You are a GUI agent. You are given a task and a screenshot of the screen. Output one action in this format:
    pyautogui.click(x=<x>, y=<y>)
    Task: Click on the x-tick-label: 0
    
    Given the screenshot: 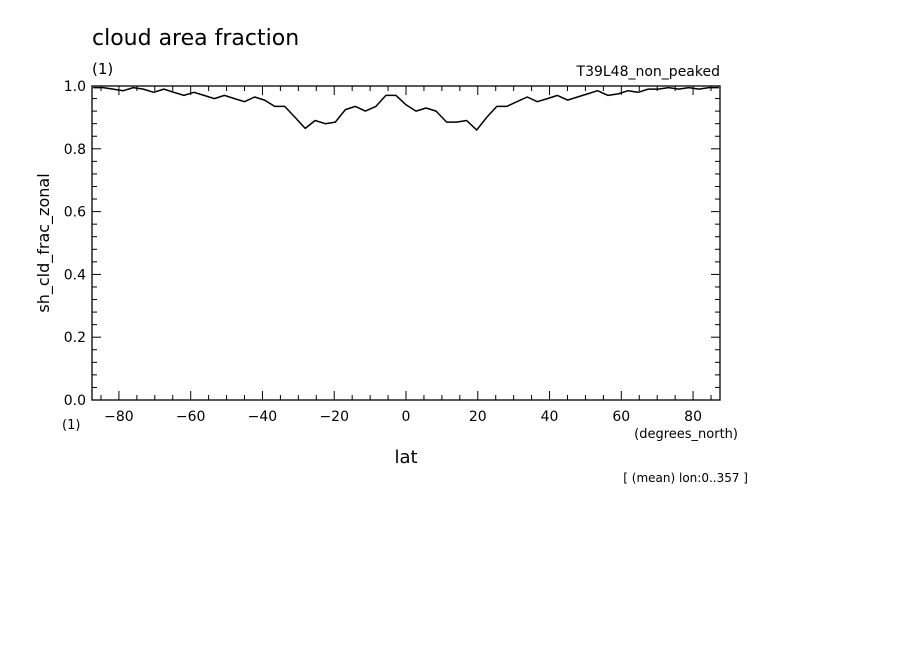 What is the action you would take?
    pyautogui.click(x=406, y=417)
    